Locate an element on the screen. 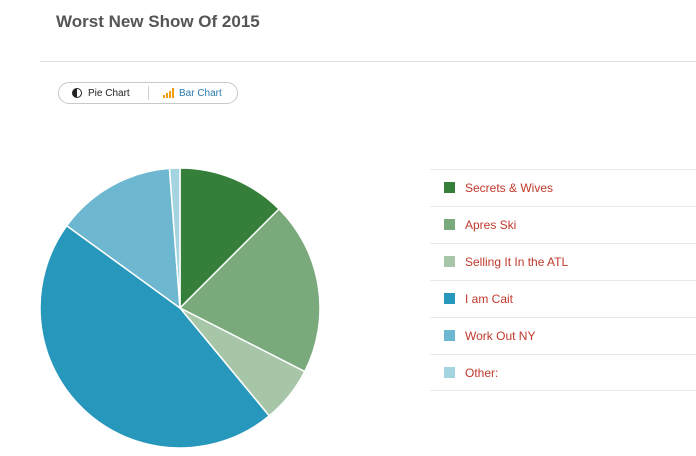 The height and width of the screenshot is (456, 696). bar-chart-label: Bar Chart is located at coordinates (200, 93).